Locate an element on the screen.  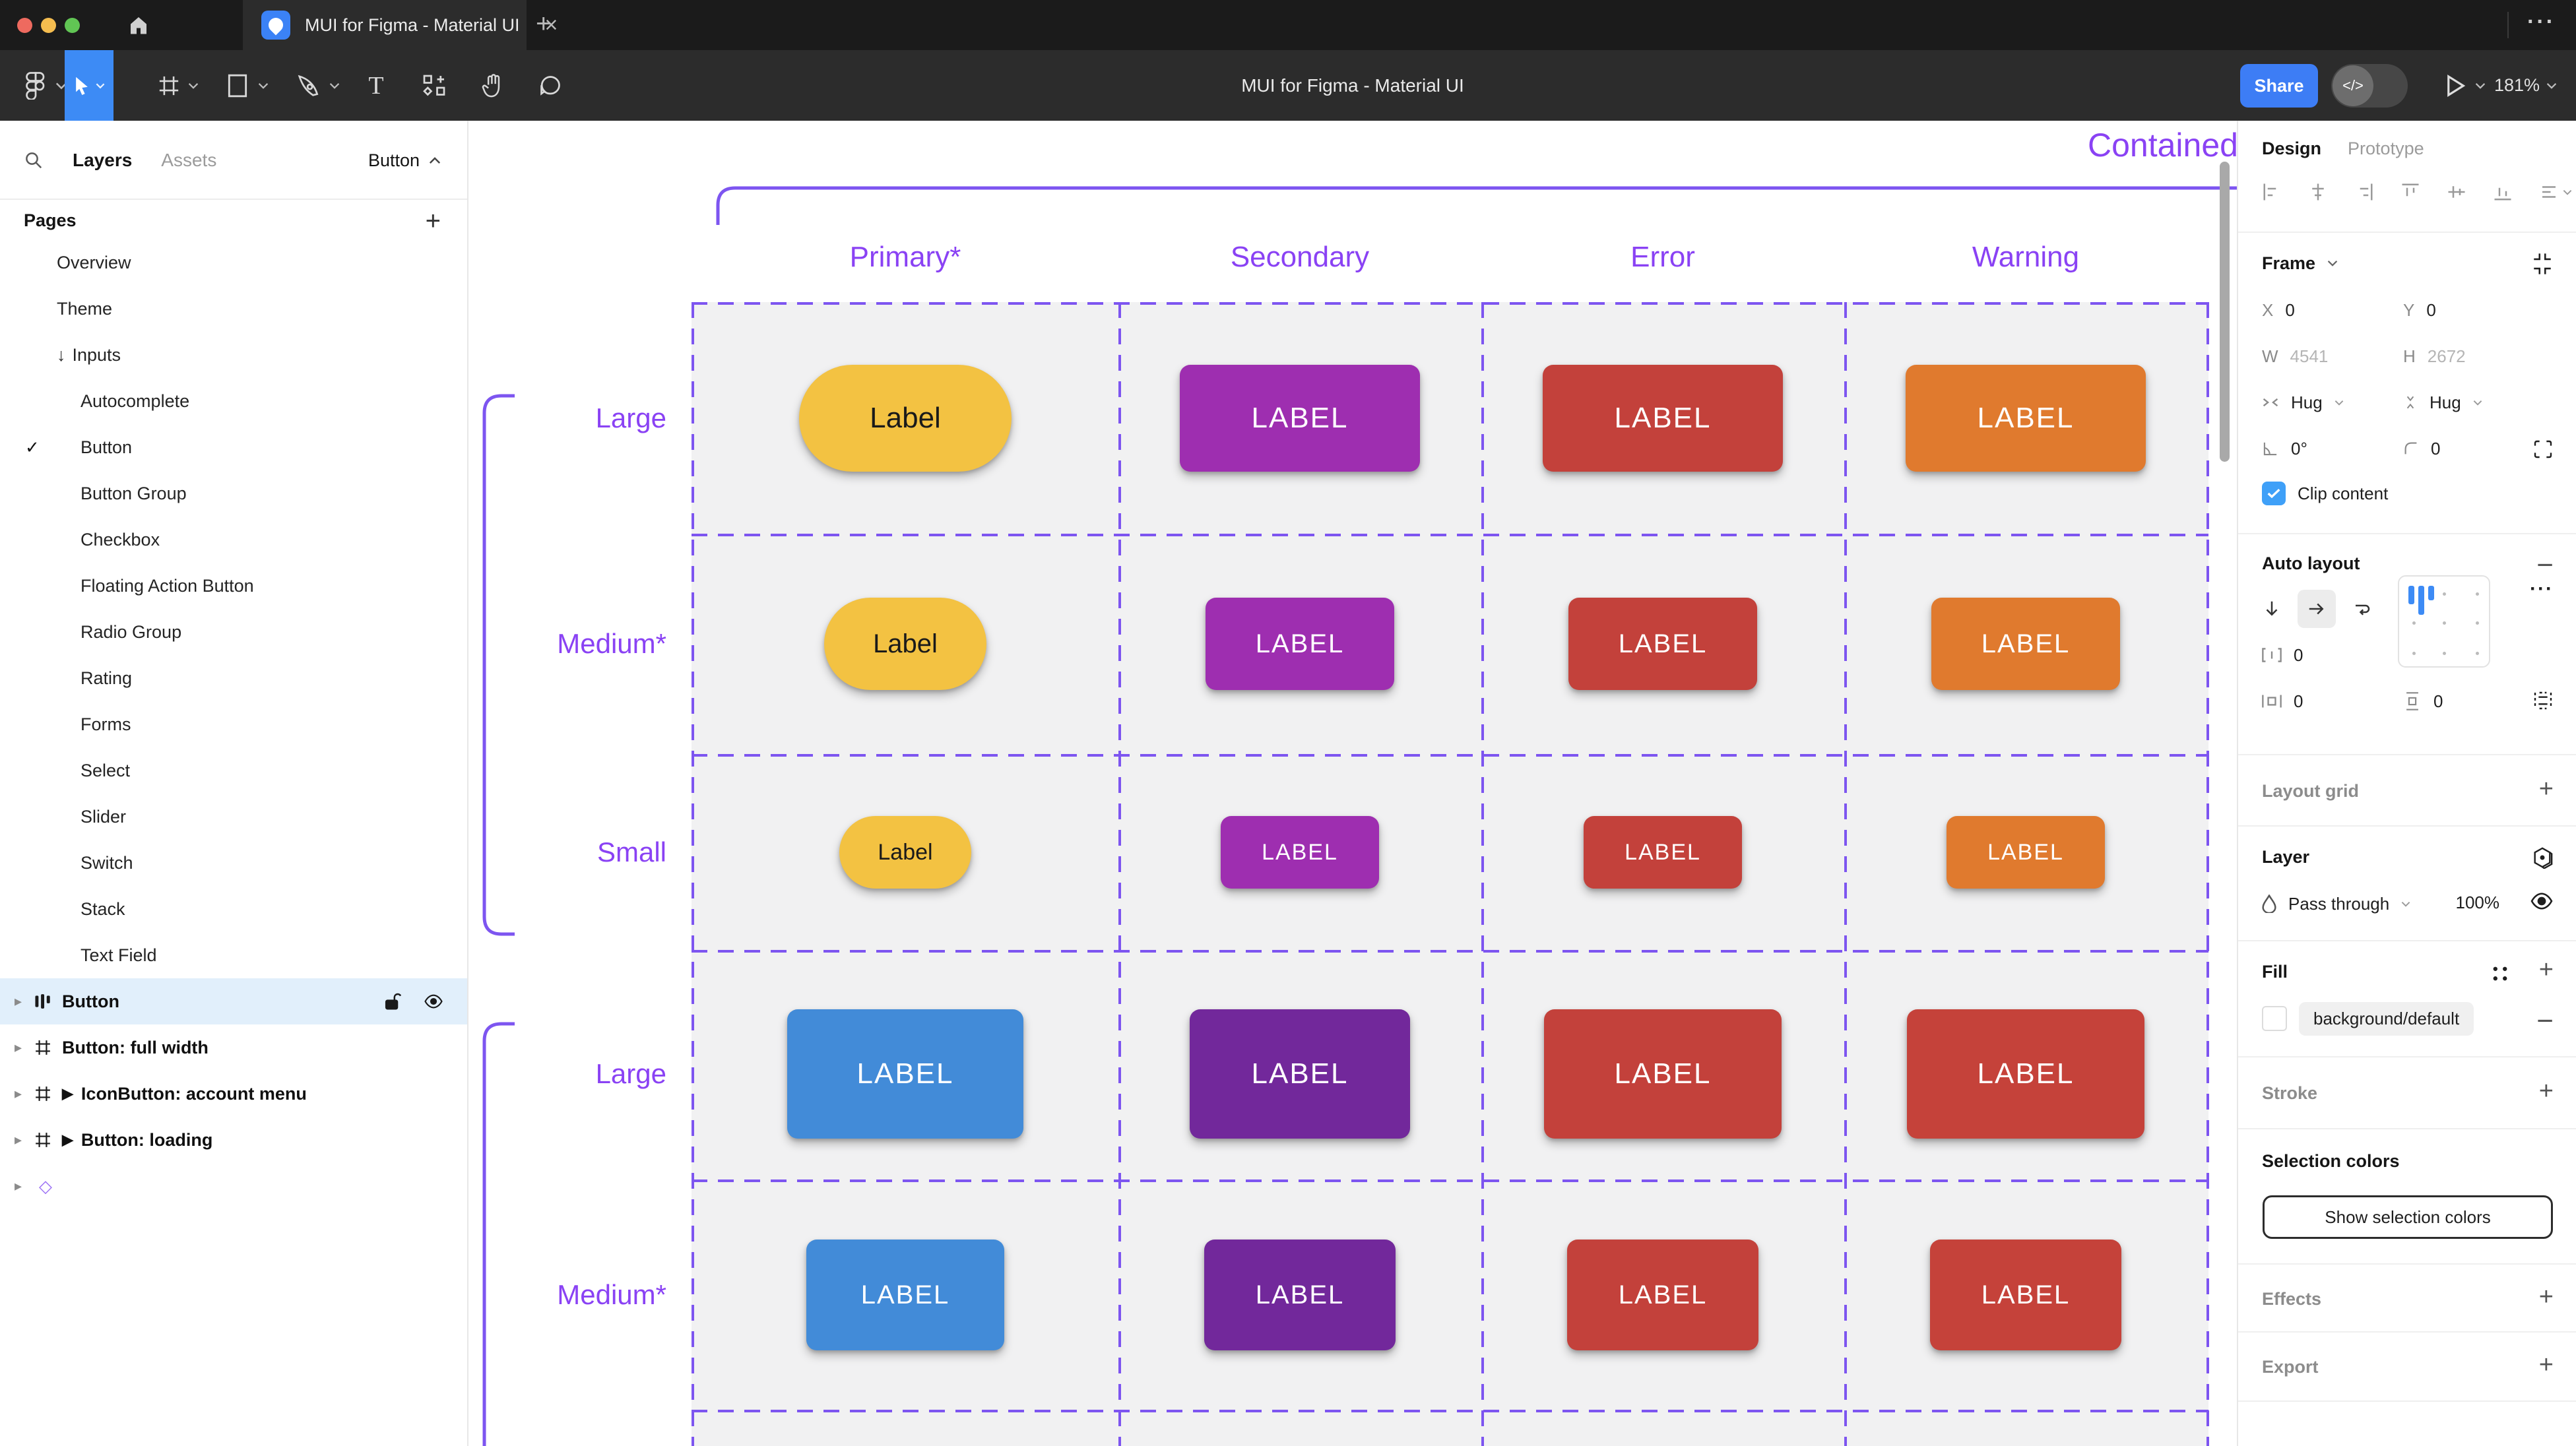
text-tool-icon: T is located at coordinates (376, 85).